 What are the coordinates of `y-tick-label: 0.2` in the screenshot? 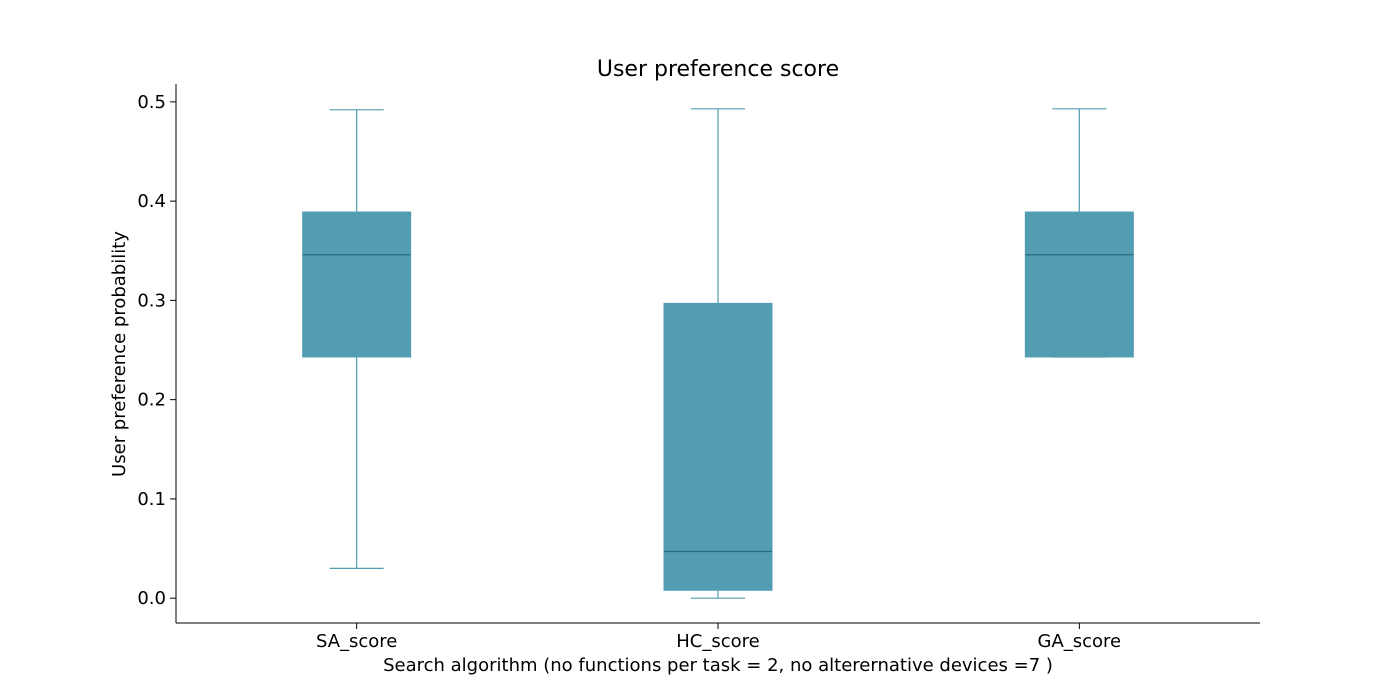 It's located at (151, 400).